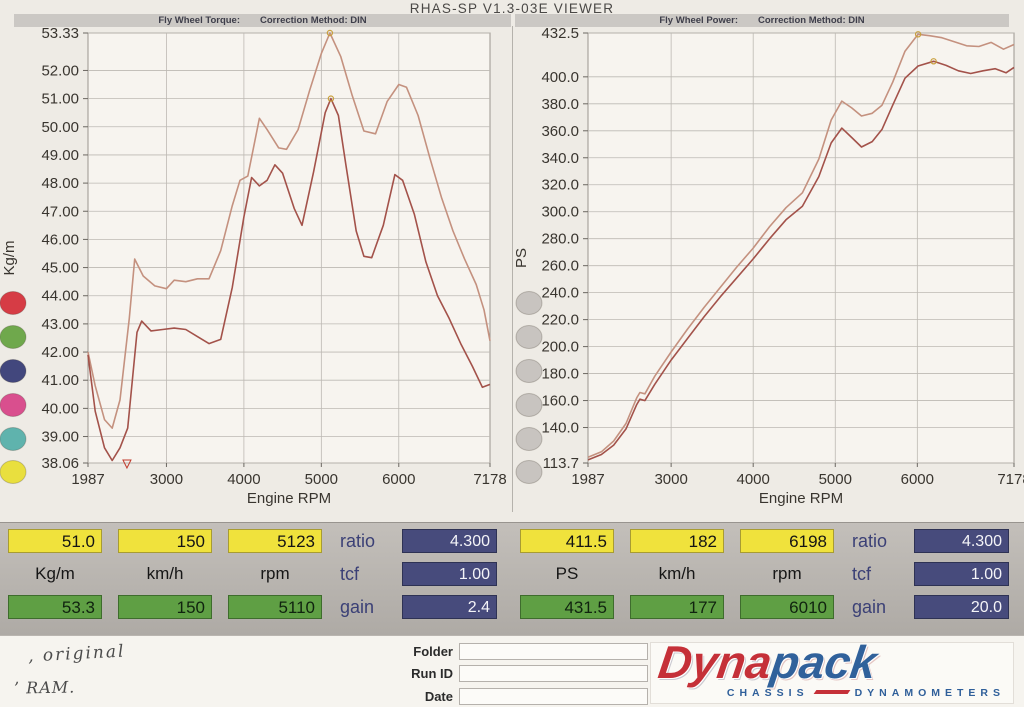 This screenshot has height=707, width=1024. Describe the element at coordinates (512, 269) in the screenshot. I see `chart-divider` at that location.